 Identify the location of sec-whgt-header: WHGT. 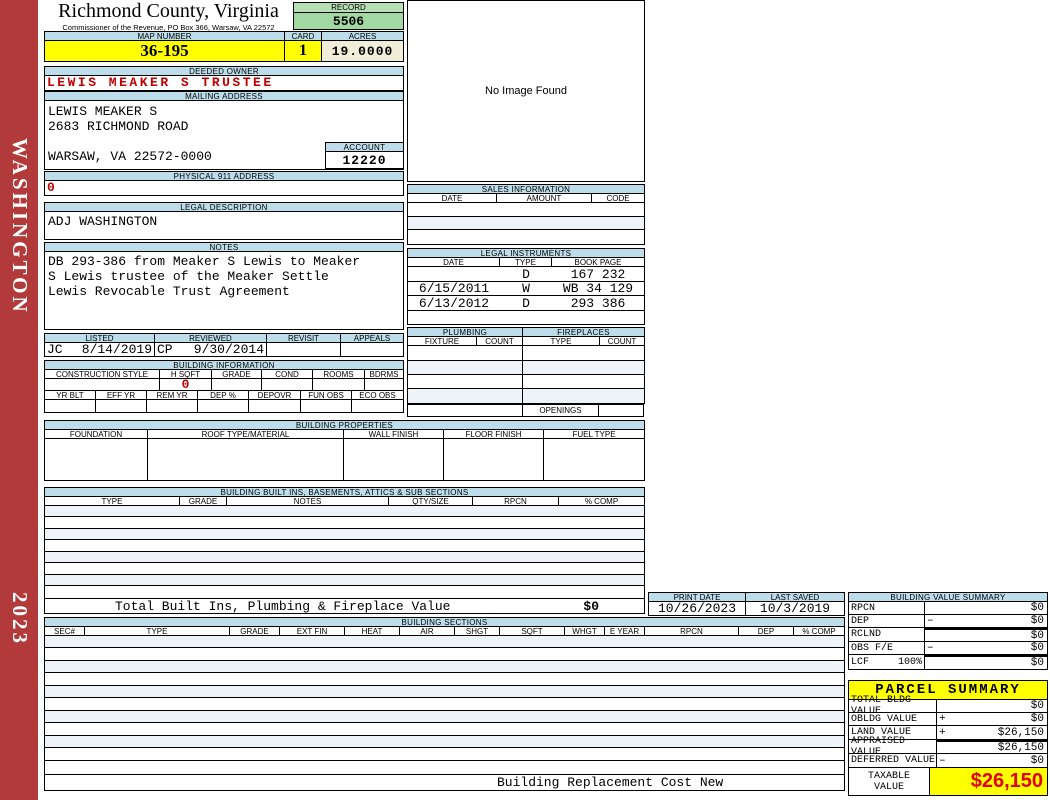
(585, 631).